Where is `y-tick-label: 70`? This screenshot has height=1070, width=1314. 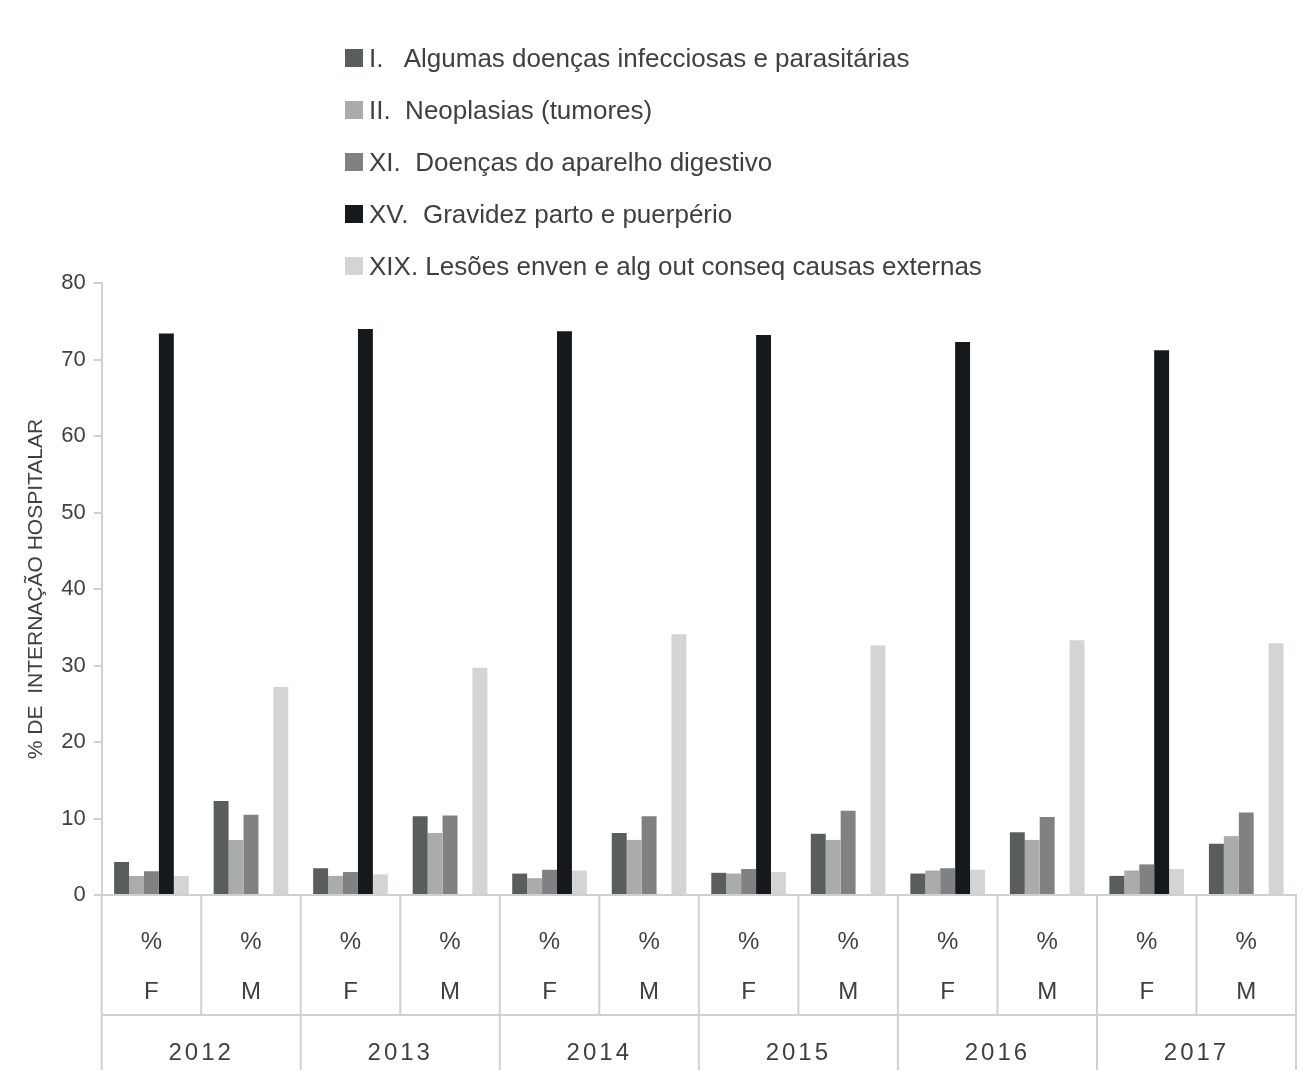 y-tick-label: 70 is located at coordinates (73, 358).